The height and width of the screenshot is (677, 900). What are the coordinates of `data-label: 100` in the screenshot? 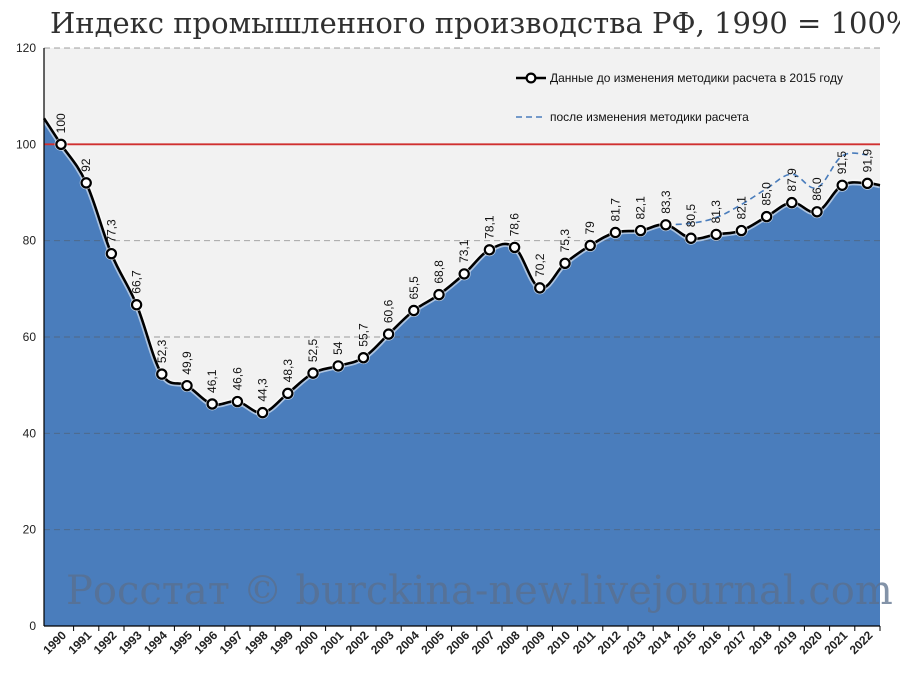 It's located at (61, 123).